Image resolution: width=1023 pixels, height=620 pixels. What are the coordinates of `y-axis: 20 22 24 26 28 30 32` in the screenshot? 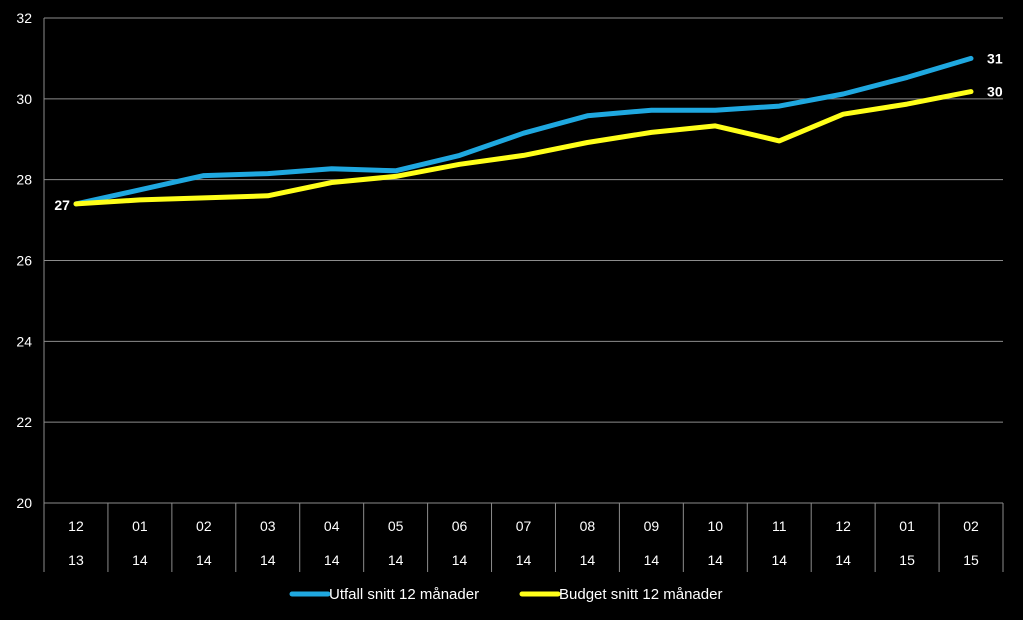 It's located at (30, 260).